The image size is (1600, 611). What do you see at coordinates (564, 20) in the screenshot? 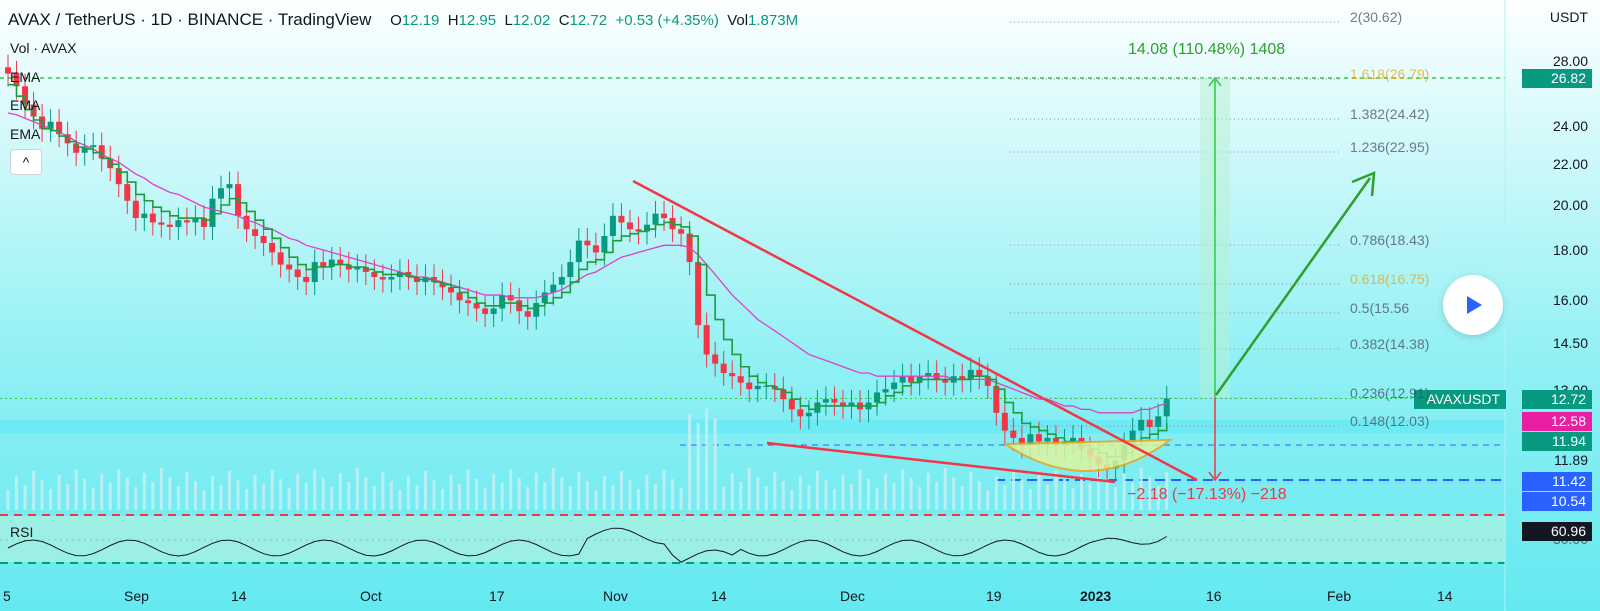
I see `close-label: C` at bounding box center [564, 20].